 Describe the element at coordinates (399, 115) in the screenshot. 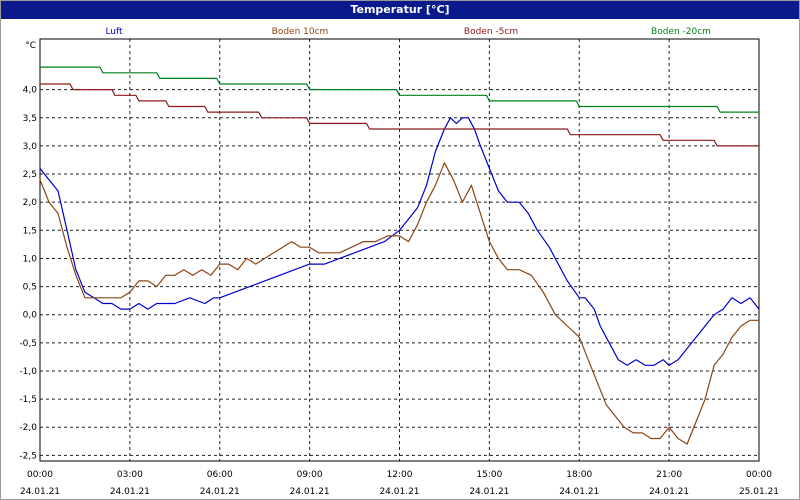

I see `series-line-boden-5cm` at that location.